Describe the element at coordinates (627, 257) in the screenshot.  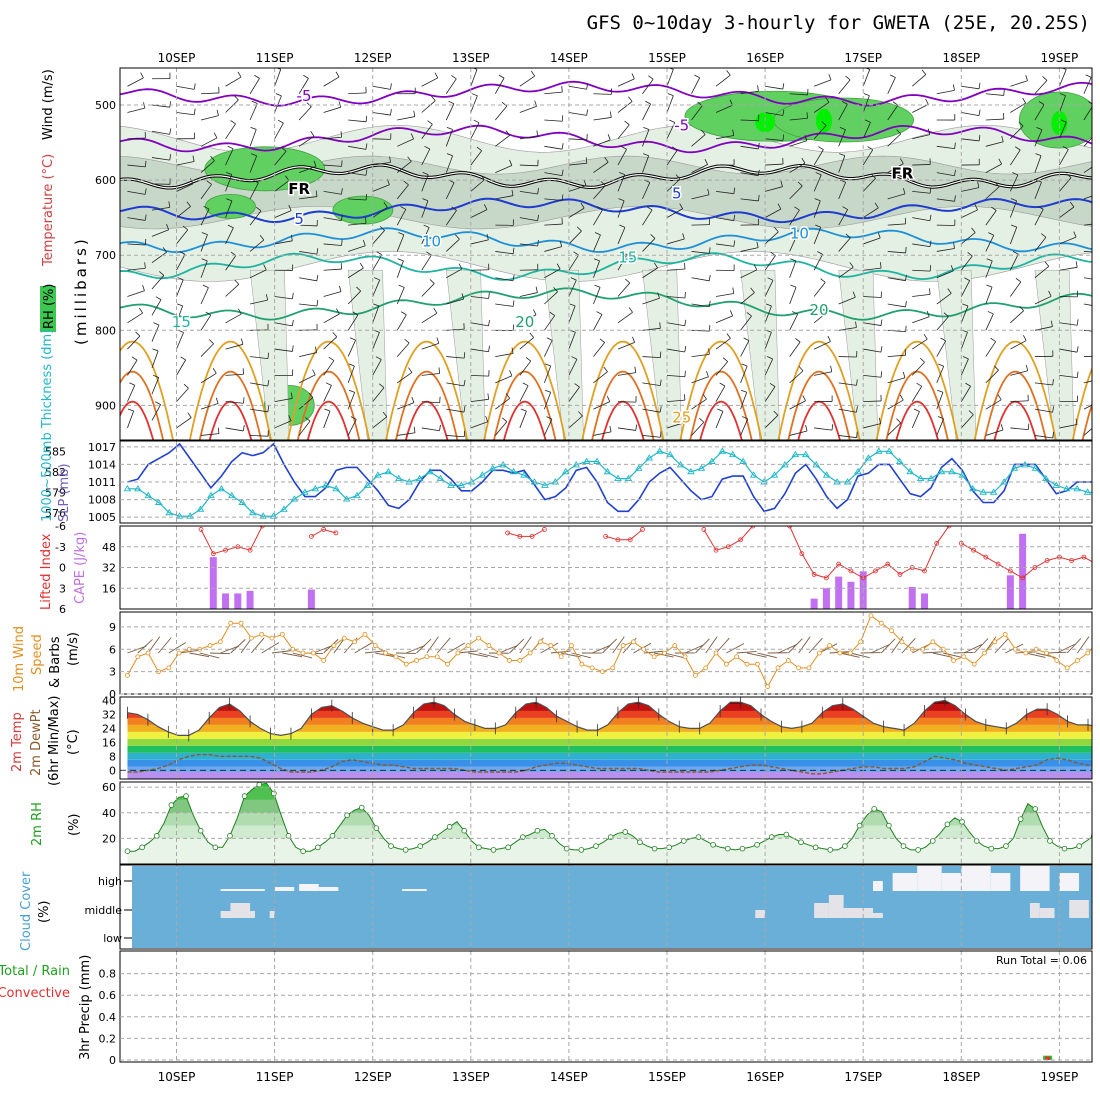
I see `contour-label: 15` at that location.